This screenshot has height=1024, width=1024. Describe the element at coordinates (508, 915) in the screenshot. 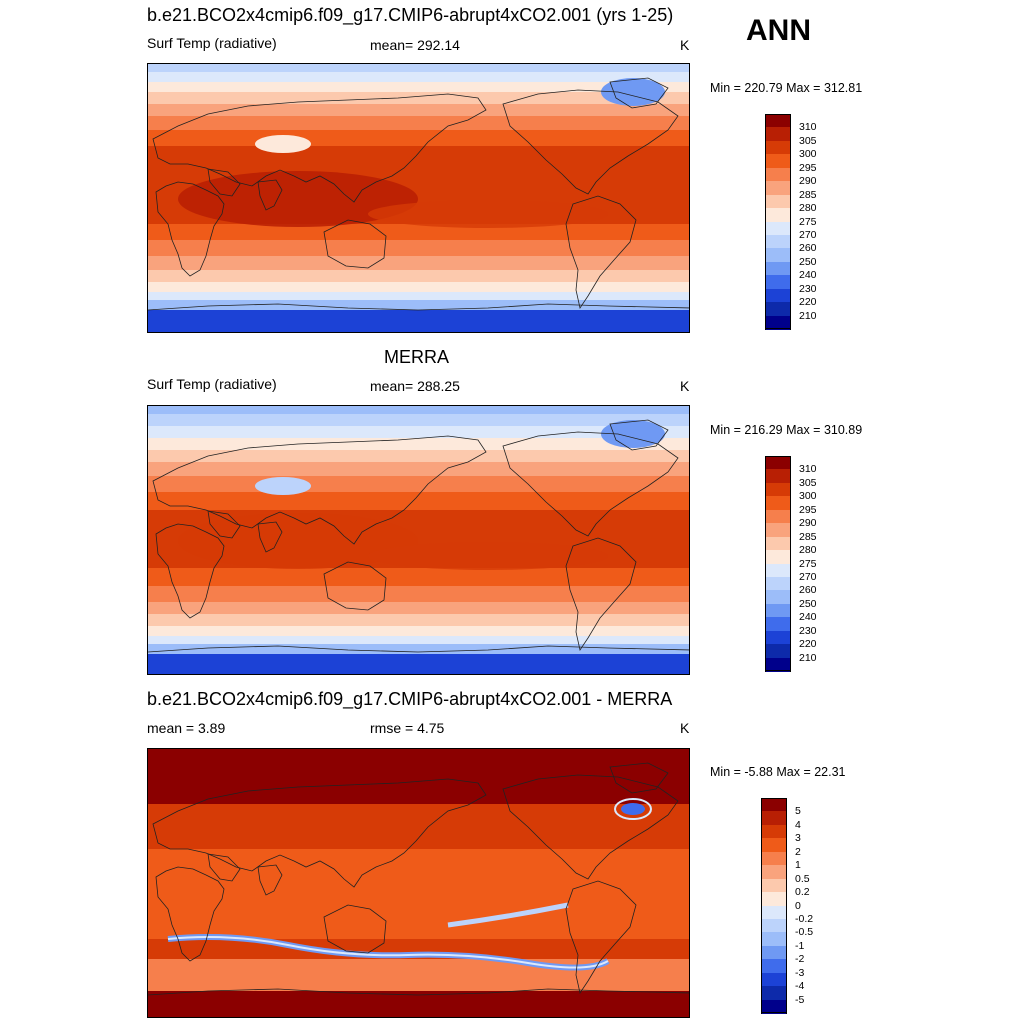

I see `south-pacific-cool` at that location.